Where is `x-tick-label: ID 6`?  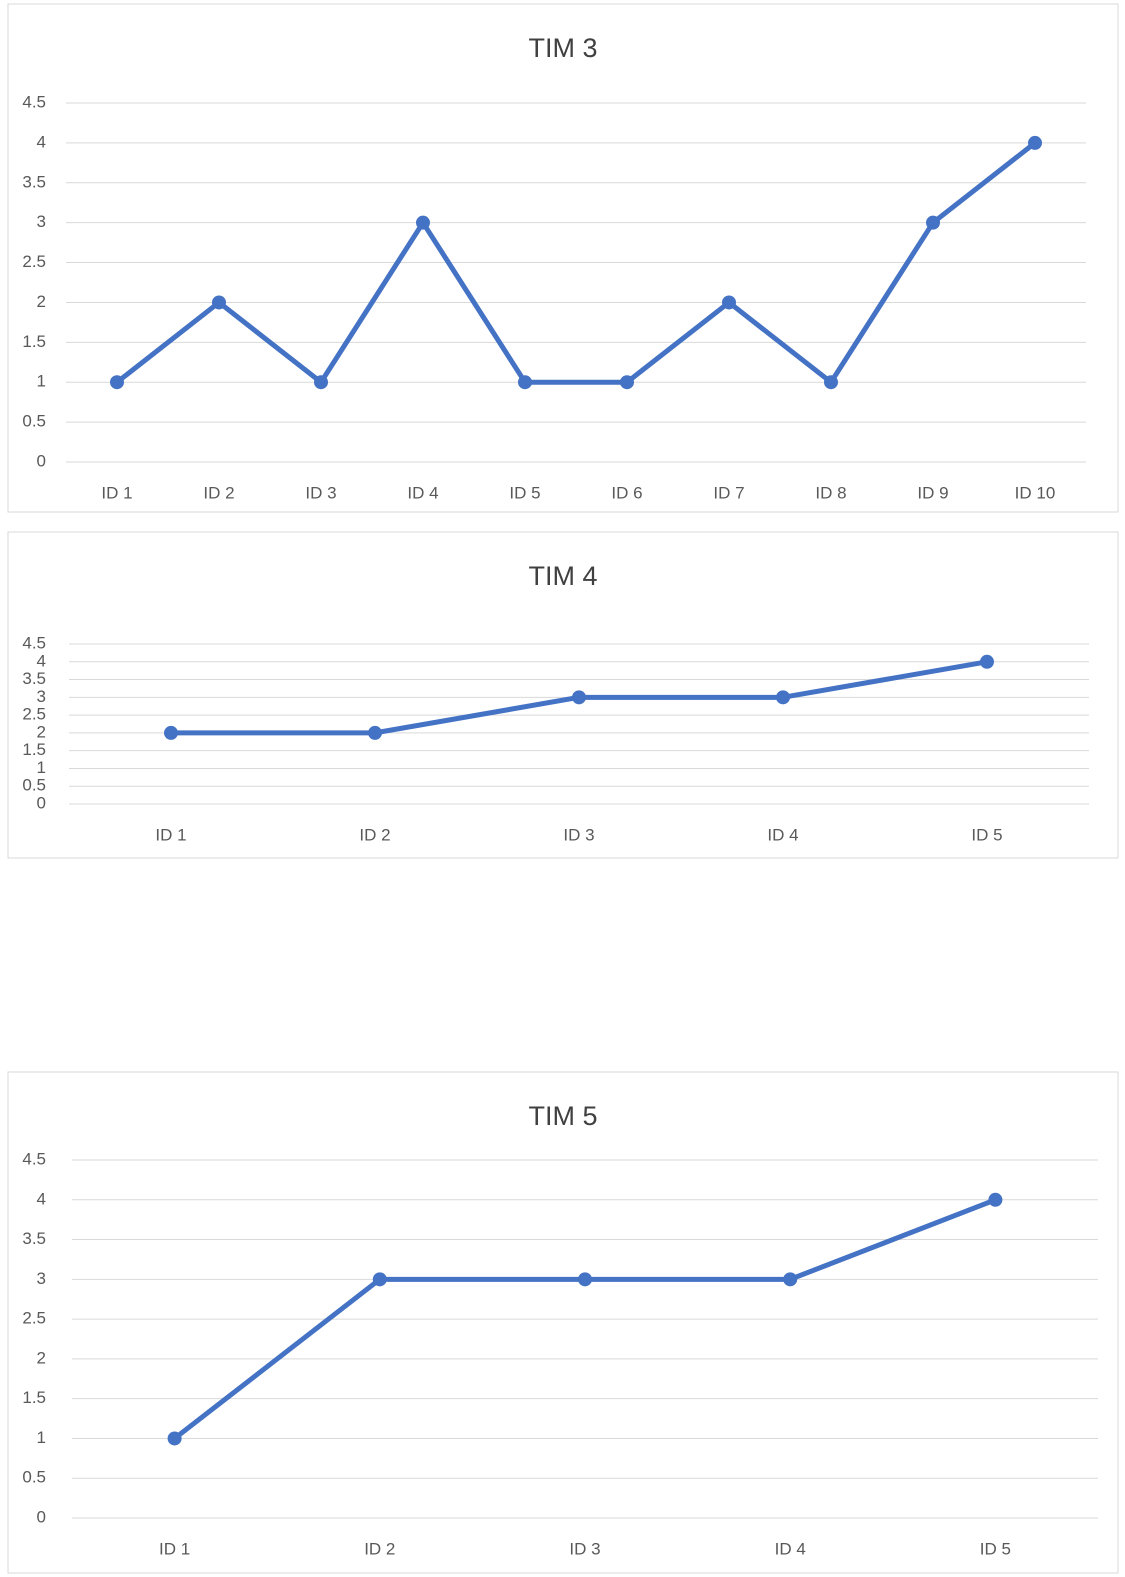 x-tick-label: ID 6 is located at coordinates (626, 492).